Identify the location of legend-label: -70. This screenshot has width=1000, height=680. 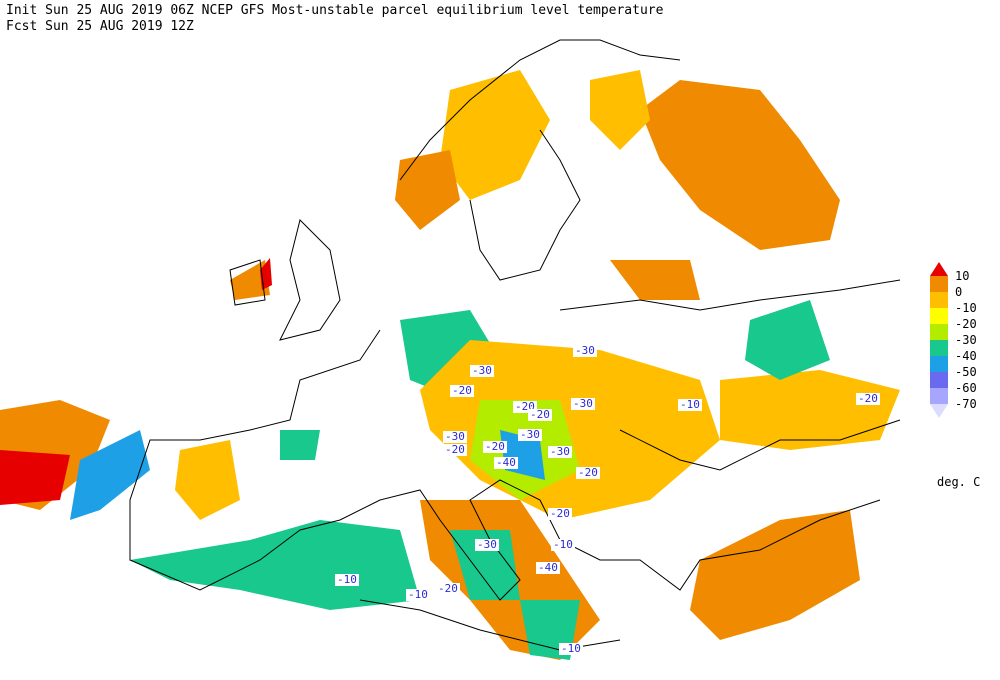
(966, 404).